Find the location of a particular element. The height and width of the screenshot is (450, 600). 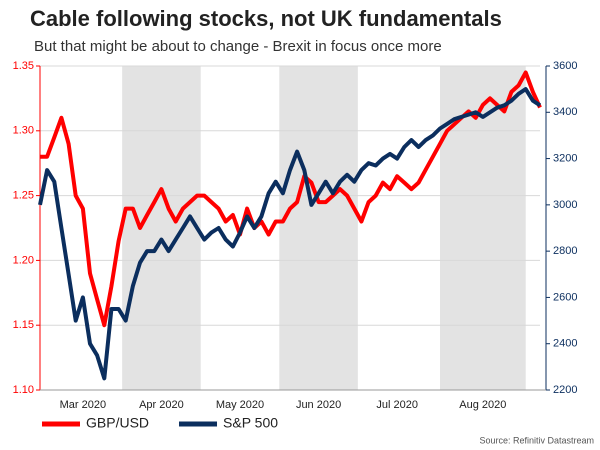

y2-tick-label: 3600 is located at coordinates (565, 66).